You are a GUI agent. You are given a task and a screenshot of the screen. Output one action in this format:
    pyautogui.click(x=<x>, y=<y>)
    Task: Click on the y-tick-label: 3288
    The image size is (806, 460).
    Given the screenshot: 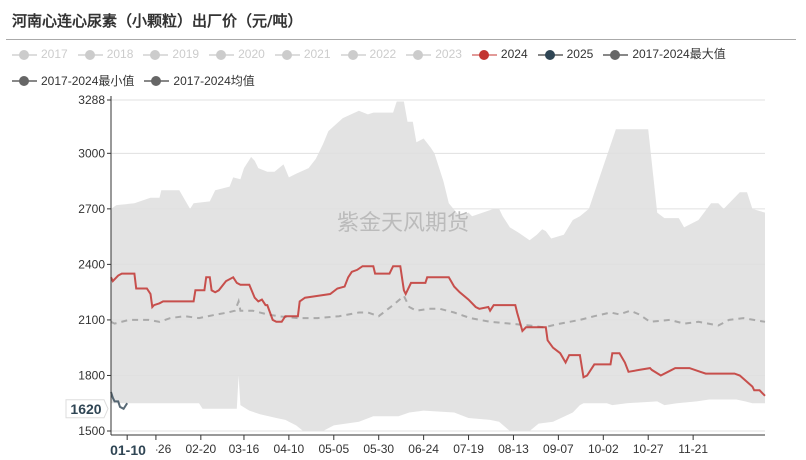 What is the action you would take?
    pyautogui.click(x=91, y=100)
    